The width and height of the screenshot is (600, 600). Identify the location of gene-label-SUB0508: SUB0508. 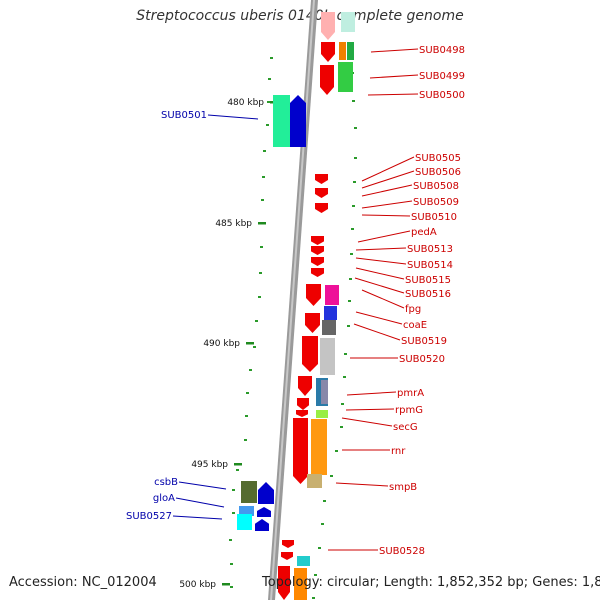
(436, 186).